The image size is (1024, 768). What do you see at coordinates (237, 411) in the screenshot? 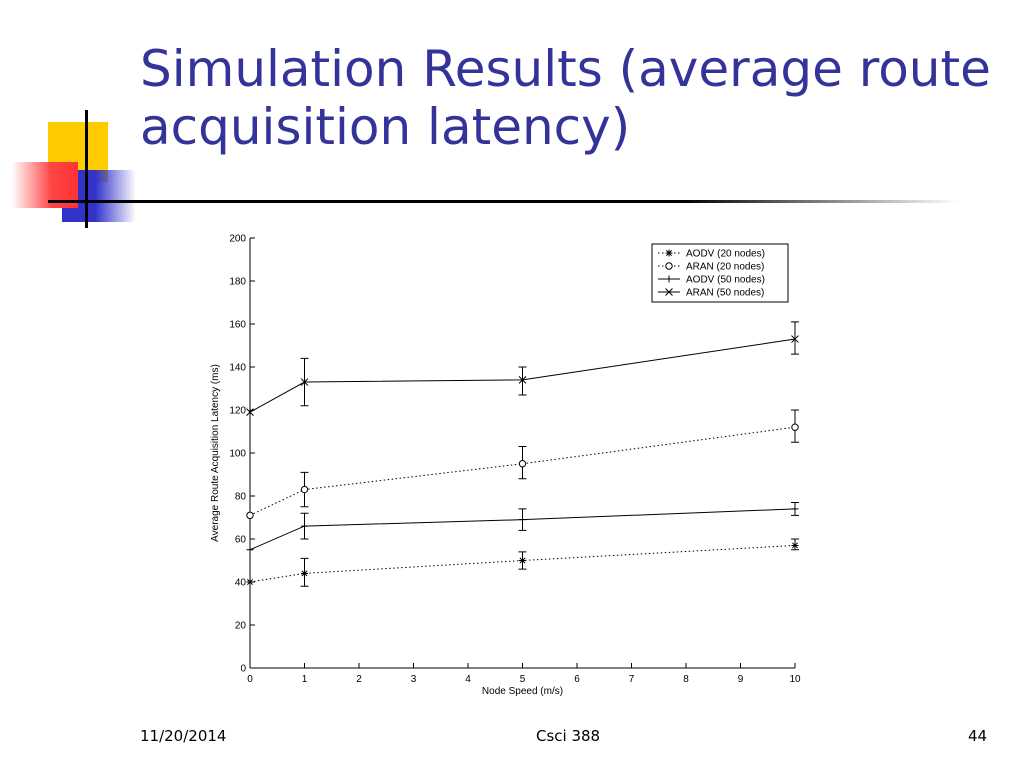
I see `y-tick-label: 120` at bounding box center [237, 411].